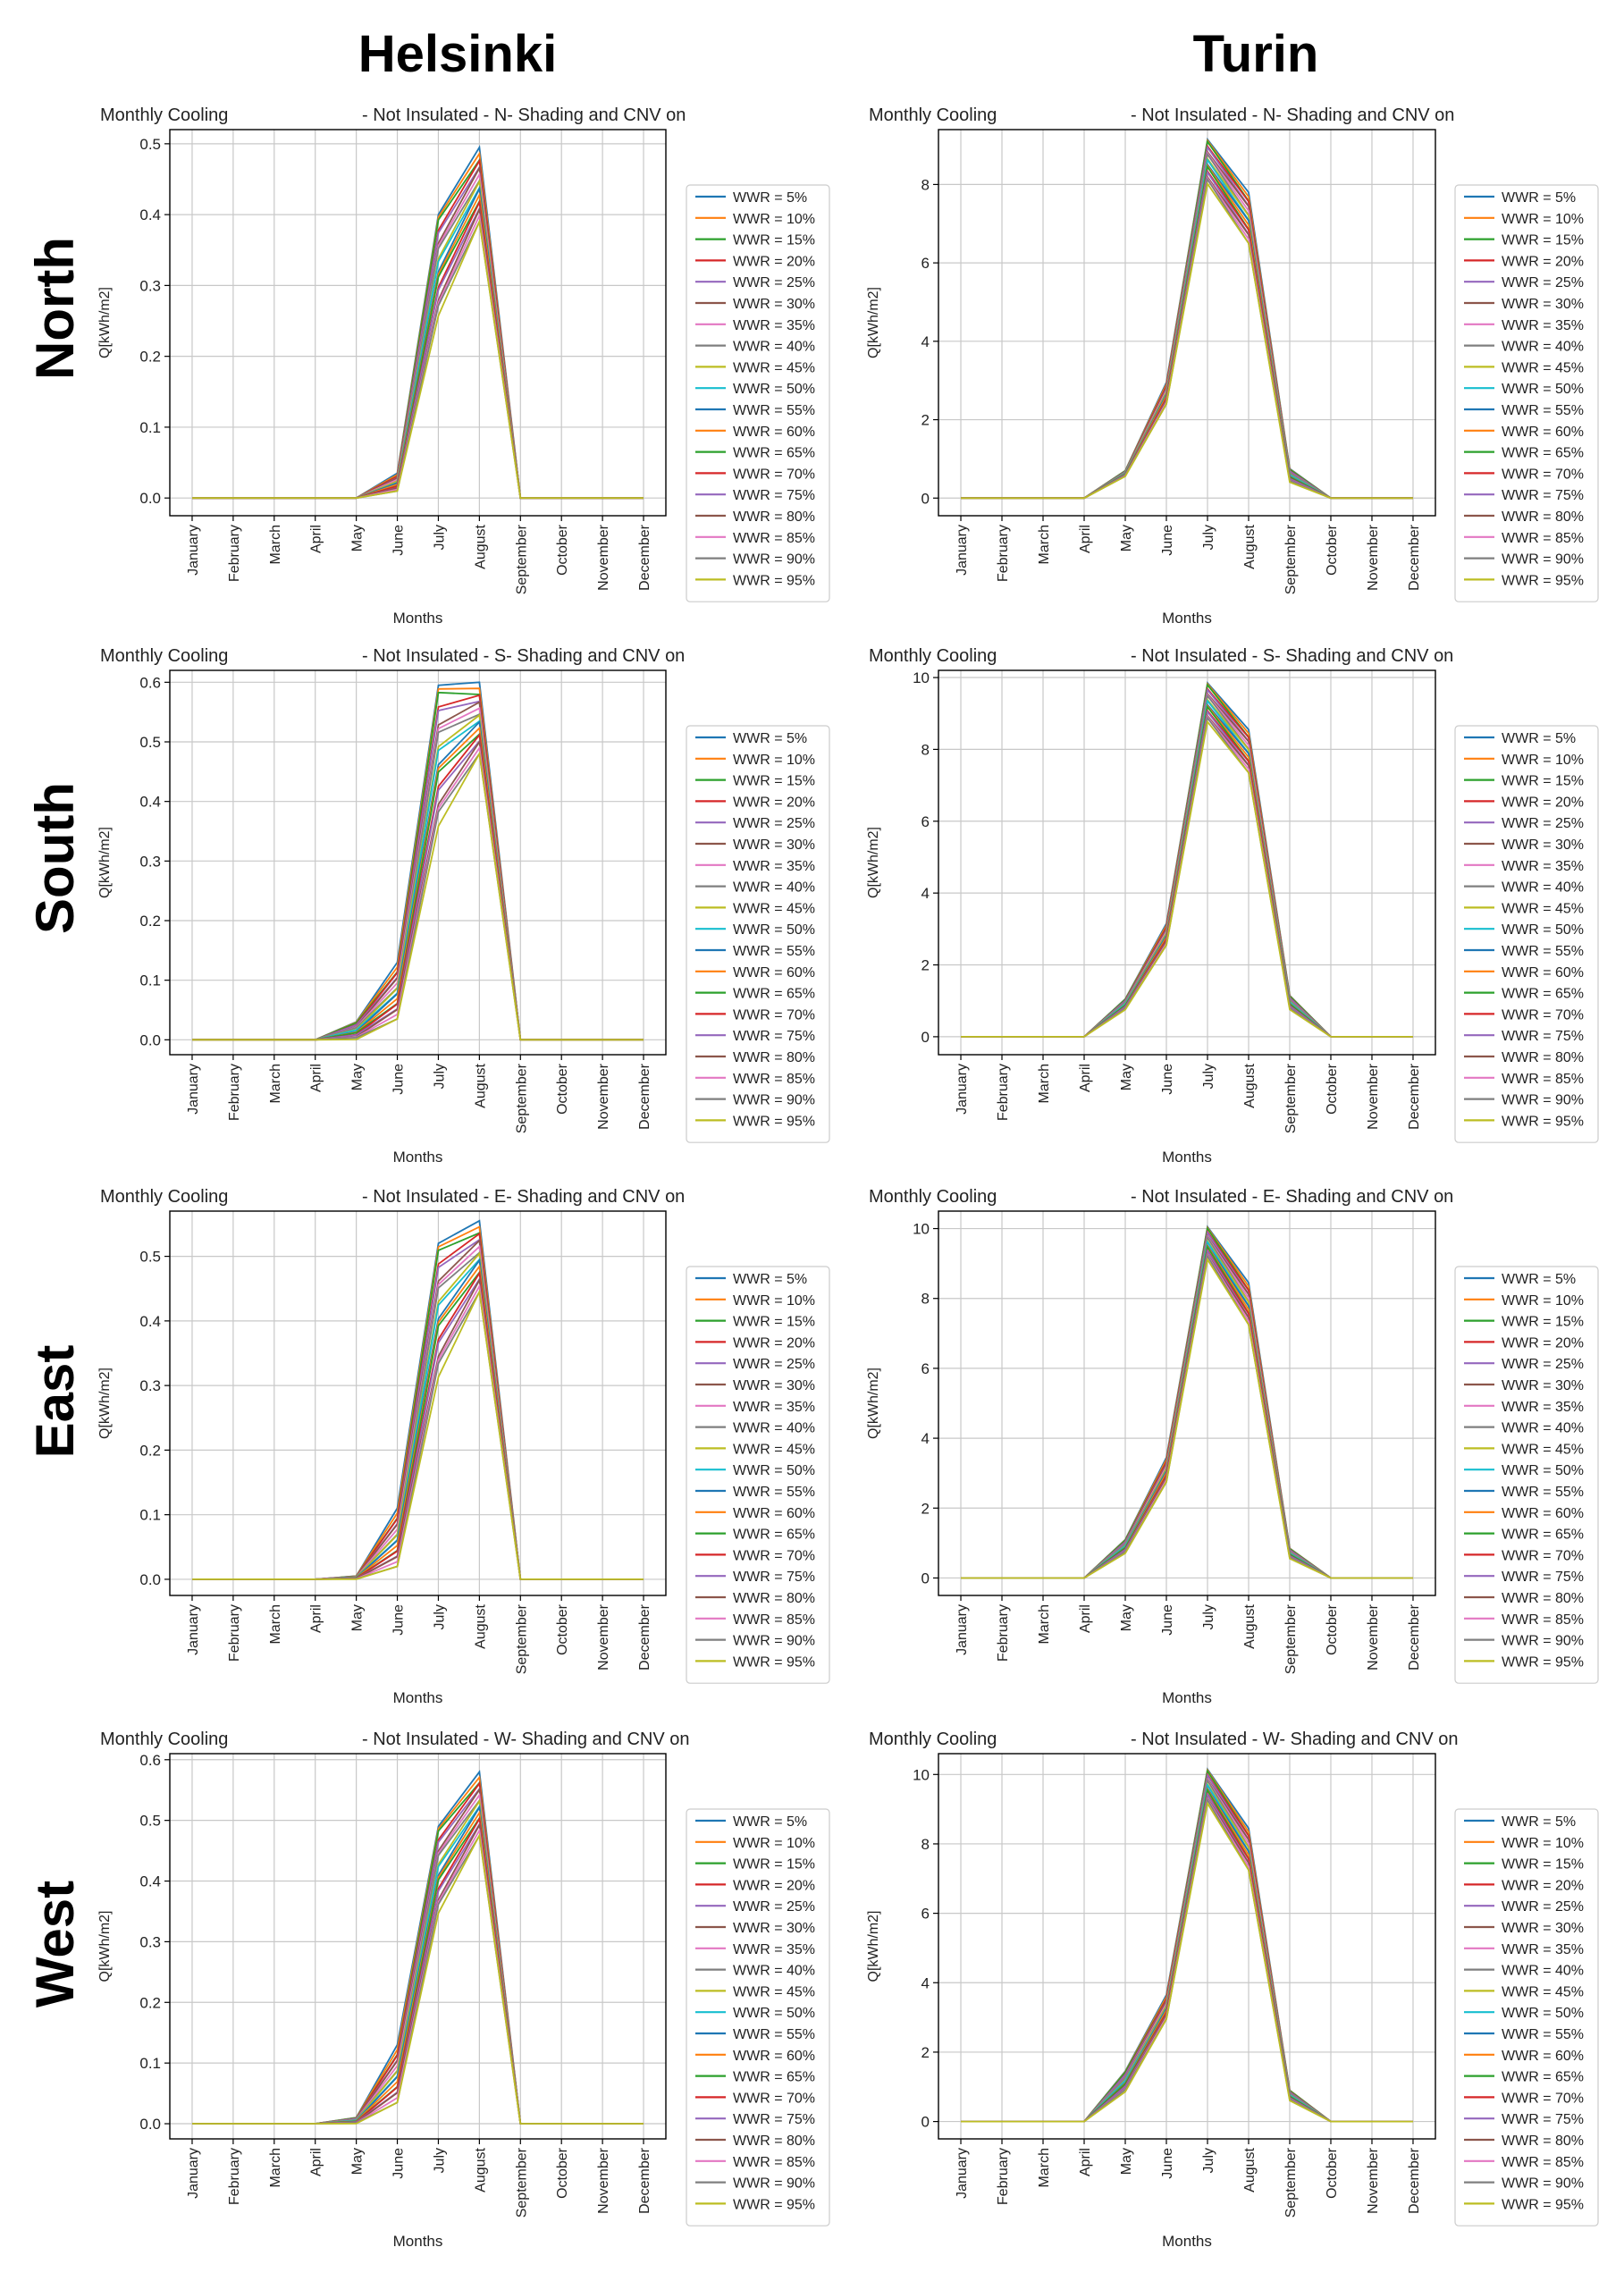 This screenshot has height=2281, width=1624. Describe the element at coordinates (1292, 656) in the screenshot. I see `chart-title-right: - Not Insulated - S- Shading and CNV on` at that location.